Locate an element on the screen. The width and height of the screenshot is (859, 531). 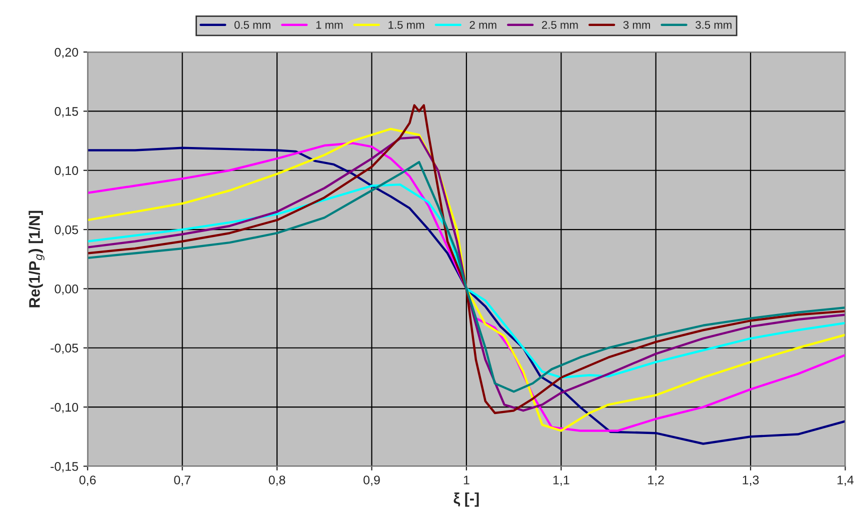
y-tick-label: -0,10 is located at coordinates (64, 408).